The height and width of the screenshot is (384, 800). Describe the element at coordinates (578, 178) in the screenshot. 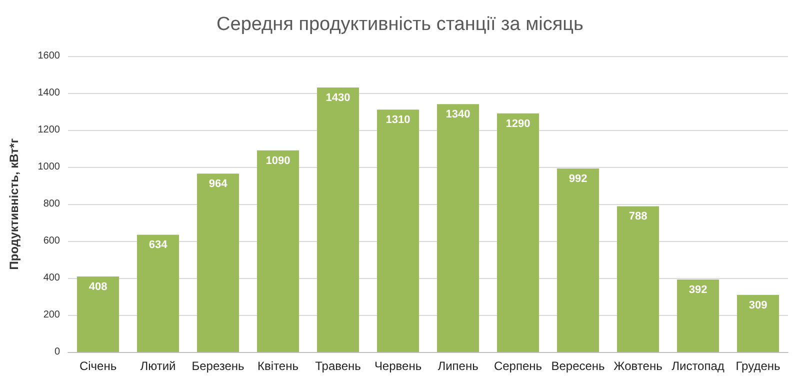

I see `data-label: 992` at that location.